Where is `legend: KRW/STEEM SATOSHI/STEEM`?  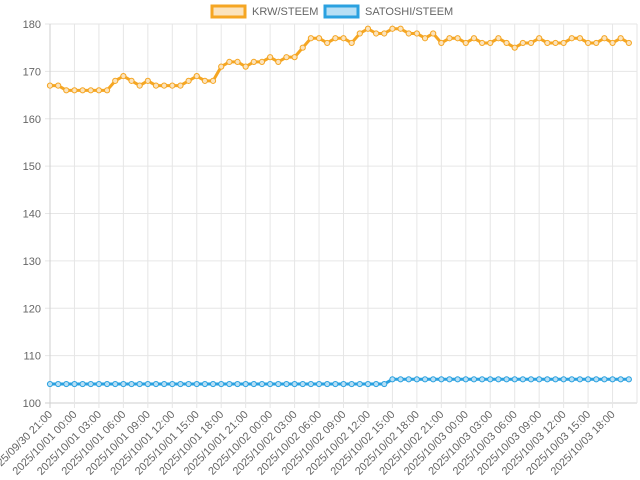 legend: KRW/STEEM SATOSHI/STEEM is located at coordinates (331, 11).